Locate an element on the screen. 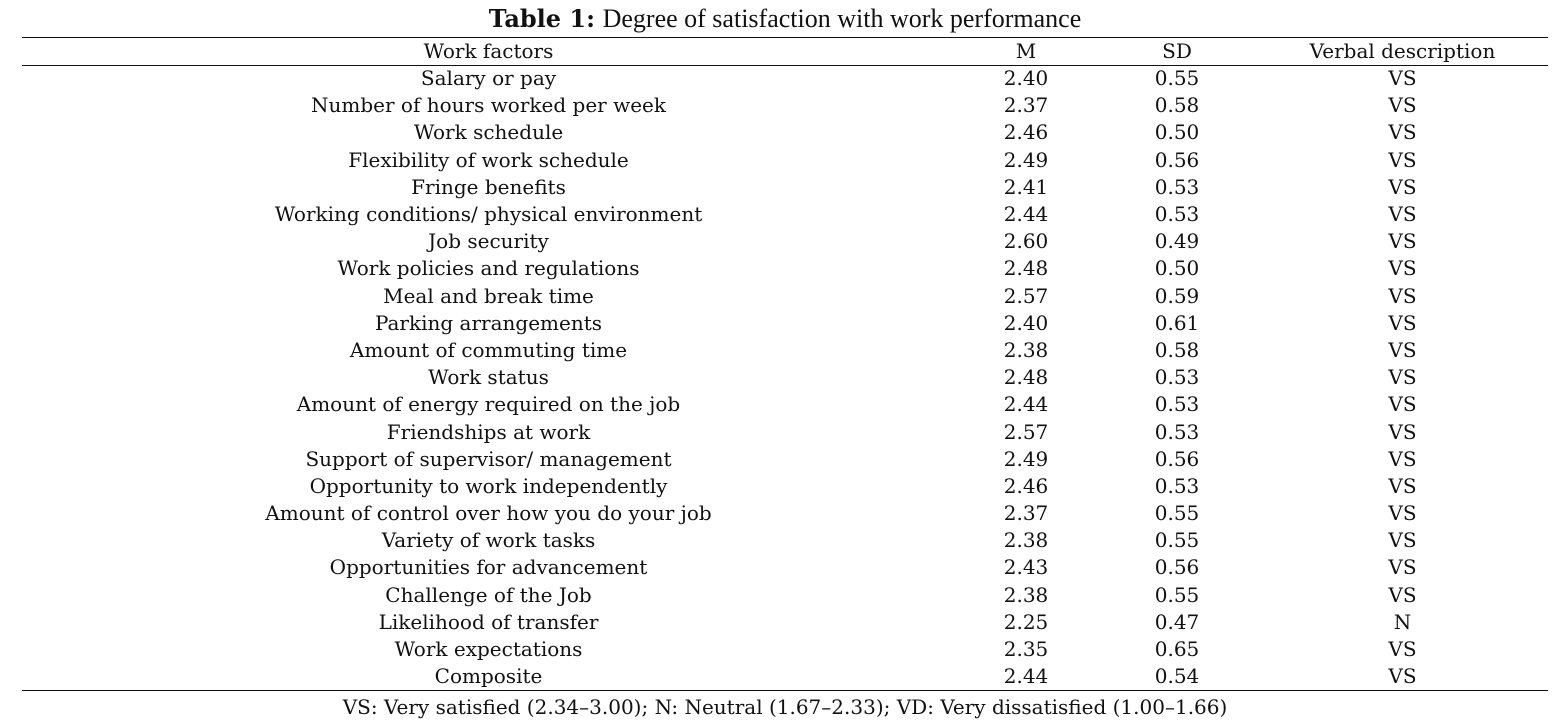 The width and height of the screenshot is (1560, 726). work-factor-cell: Work policies and regulations is located at coordinates (488, 268).